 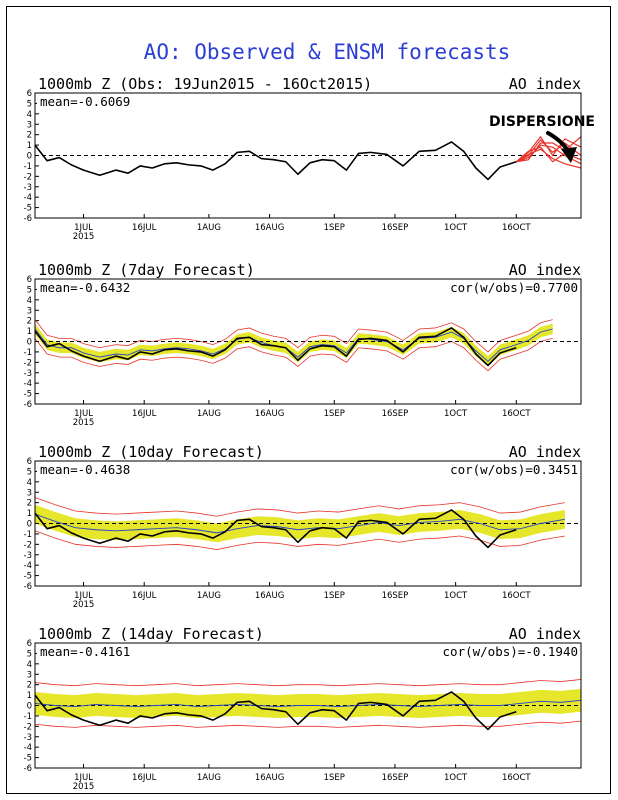 I want to click on annotation-arrow-head, so click(x=569, y=155).